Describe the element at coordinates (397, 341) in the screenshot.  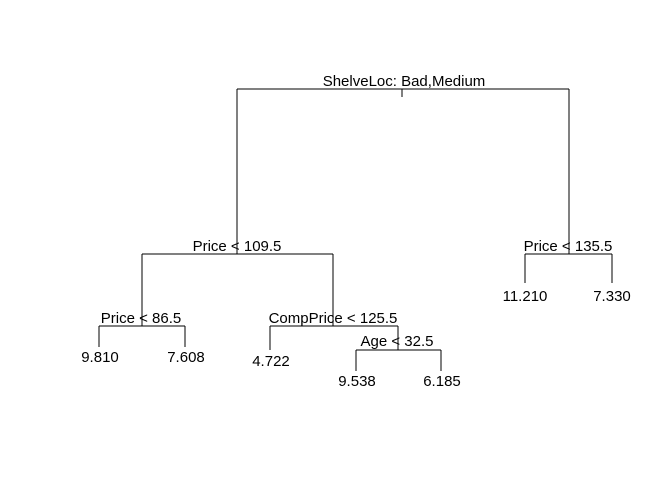
I see `age-split-label: Age < 32.5` at that location.